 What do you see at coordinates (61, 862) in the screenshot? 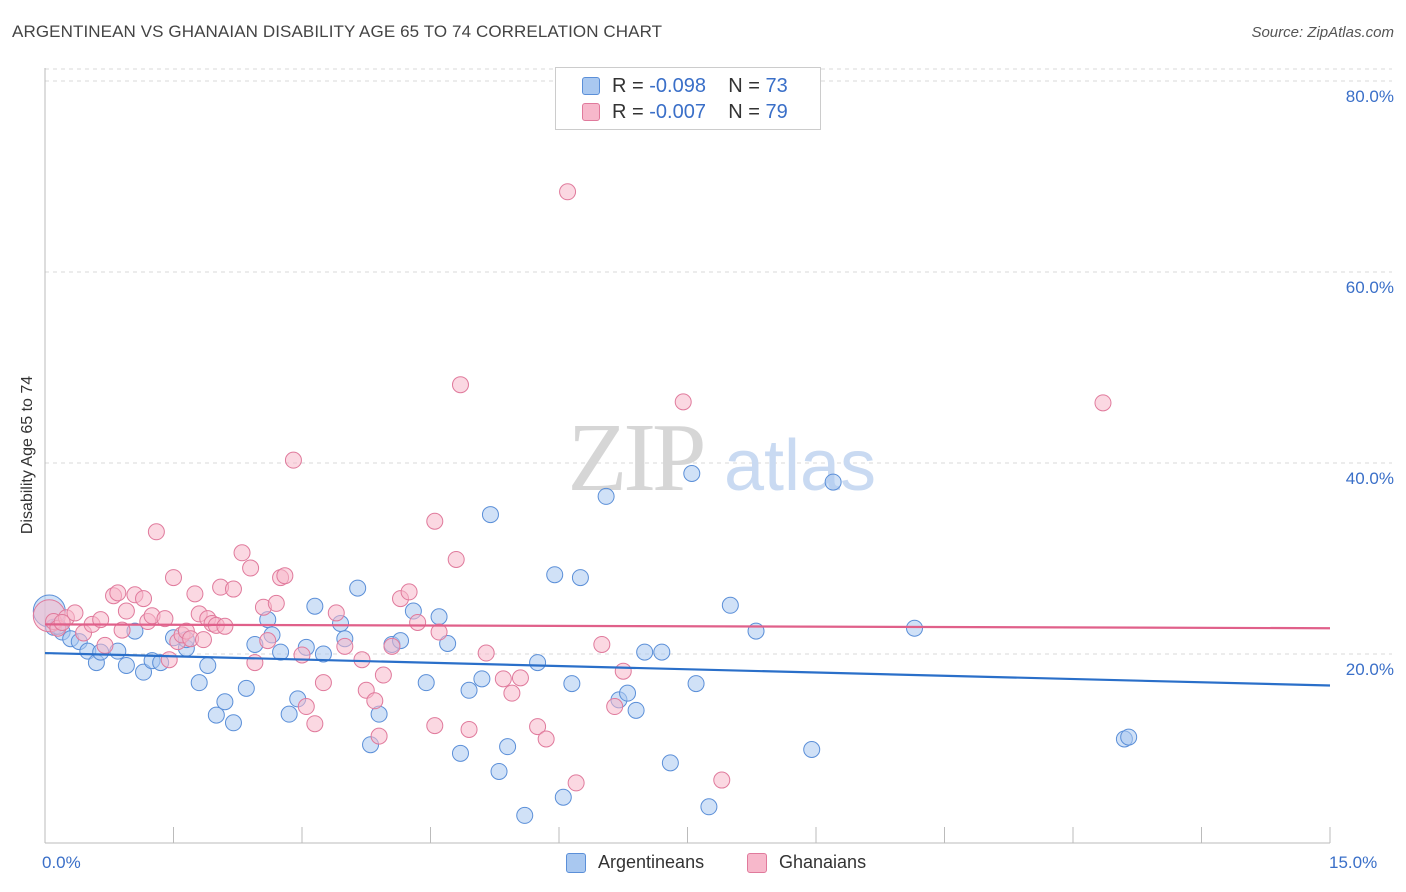
I see `x-tick-label-min: 0.0%` at bounding box center [61, 862].